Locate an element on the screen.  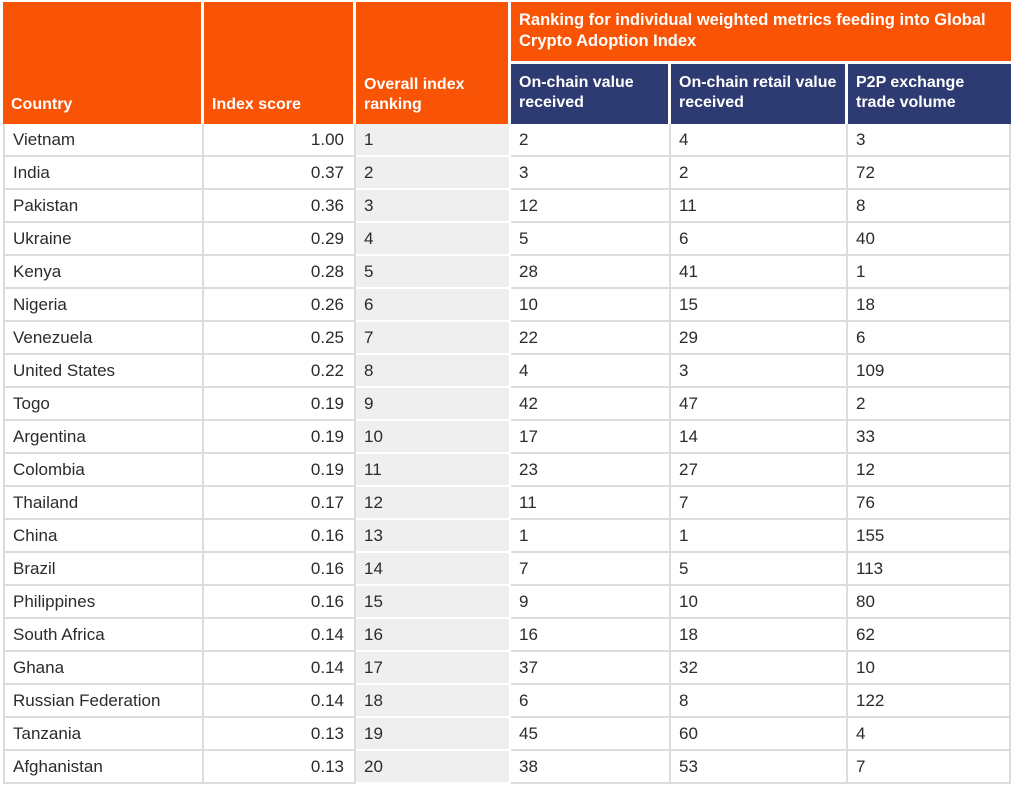
cell-index-score: 0.29 is located at coordinates (280, 239).